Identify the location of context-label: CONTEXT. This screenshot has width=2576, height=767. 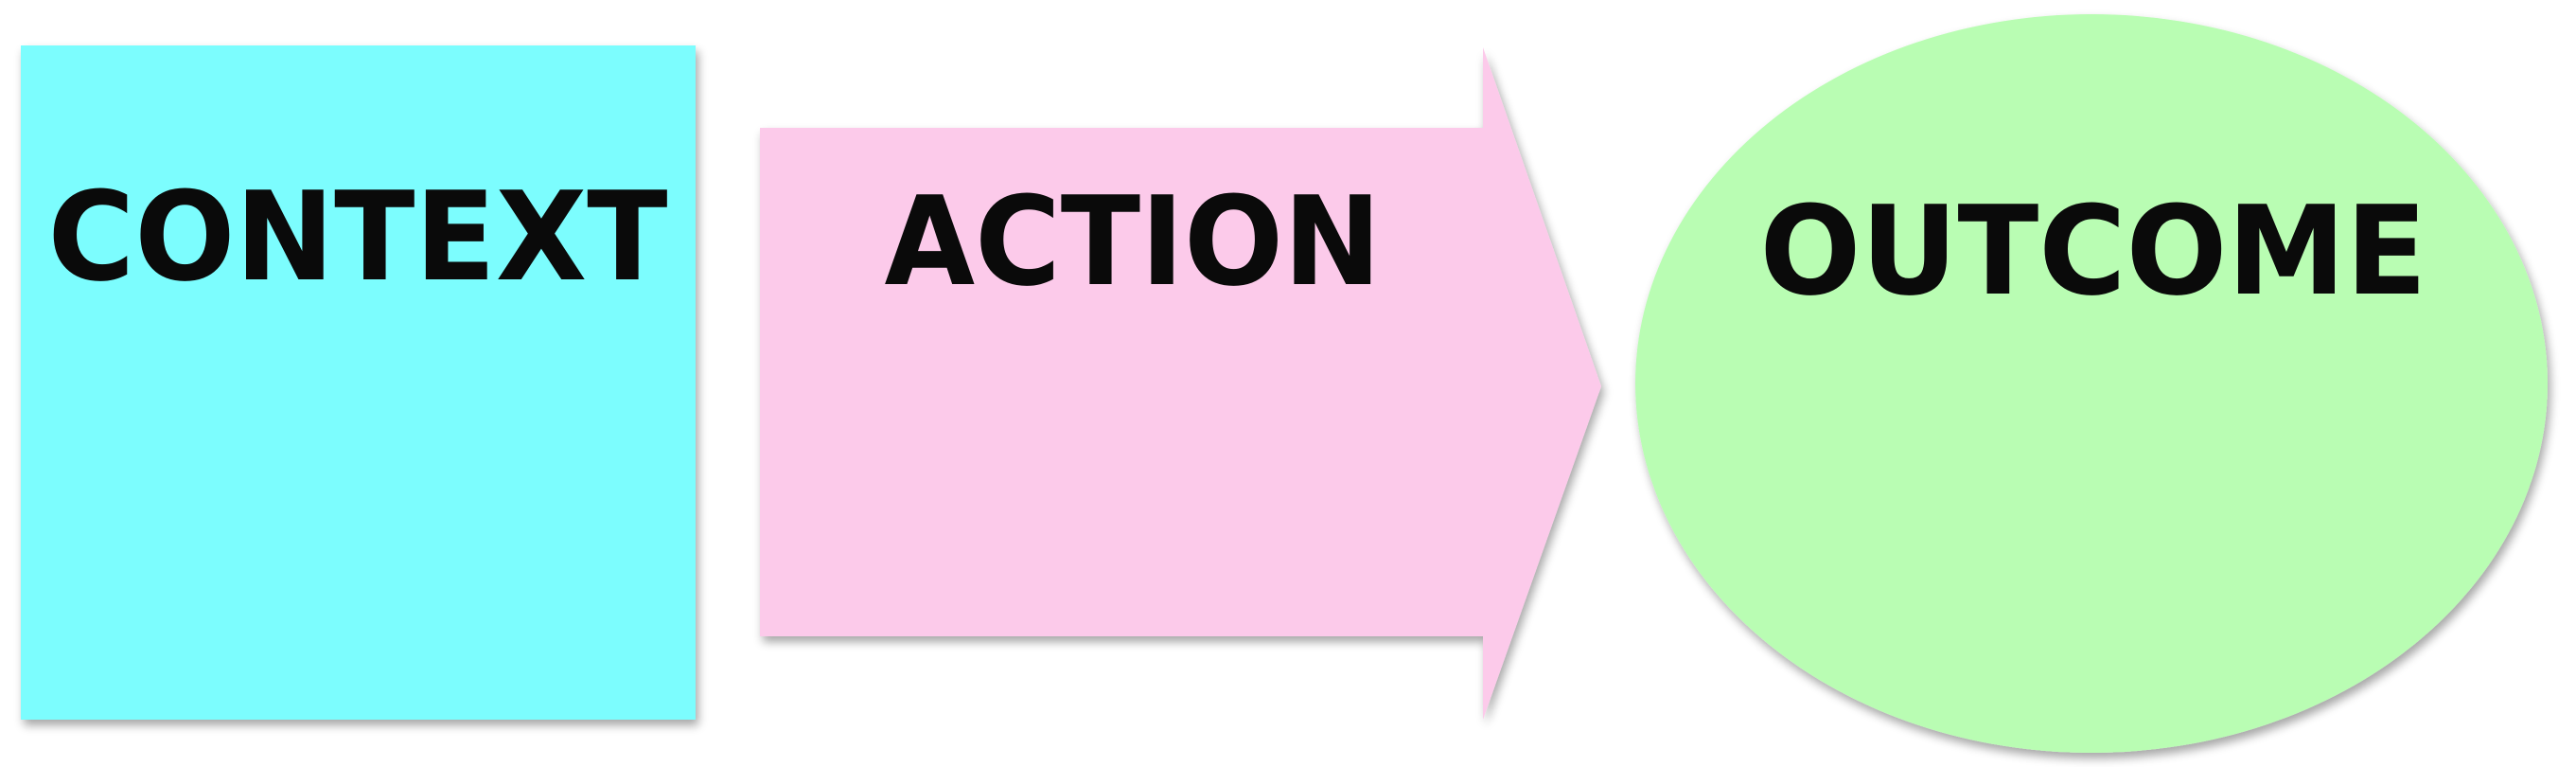
(358, 237).